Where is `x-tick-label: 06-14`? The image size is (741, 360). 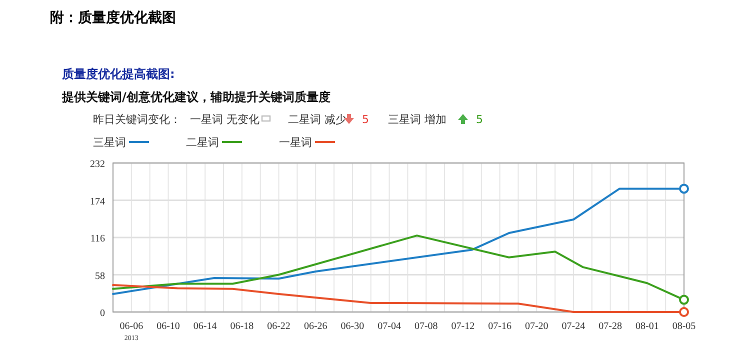
x-tick-label: 06-14 is located at coordinates (205, 326).